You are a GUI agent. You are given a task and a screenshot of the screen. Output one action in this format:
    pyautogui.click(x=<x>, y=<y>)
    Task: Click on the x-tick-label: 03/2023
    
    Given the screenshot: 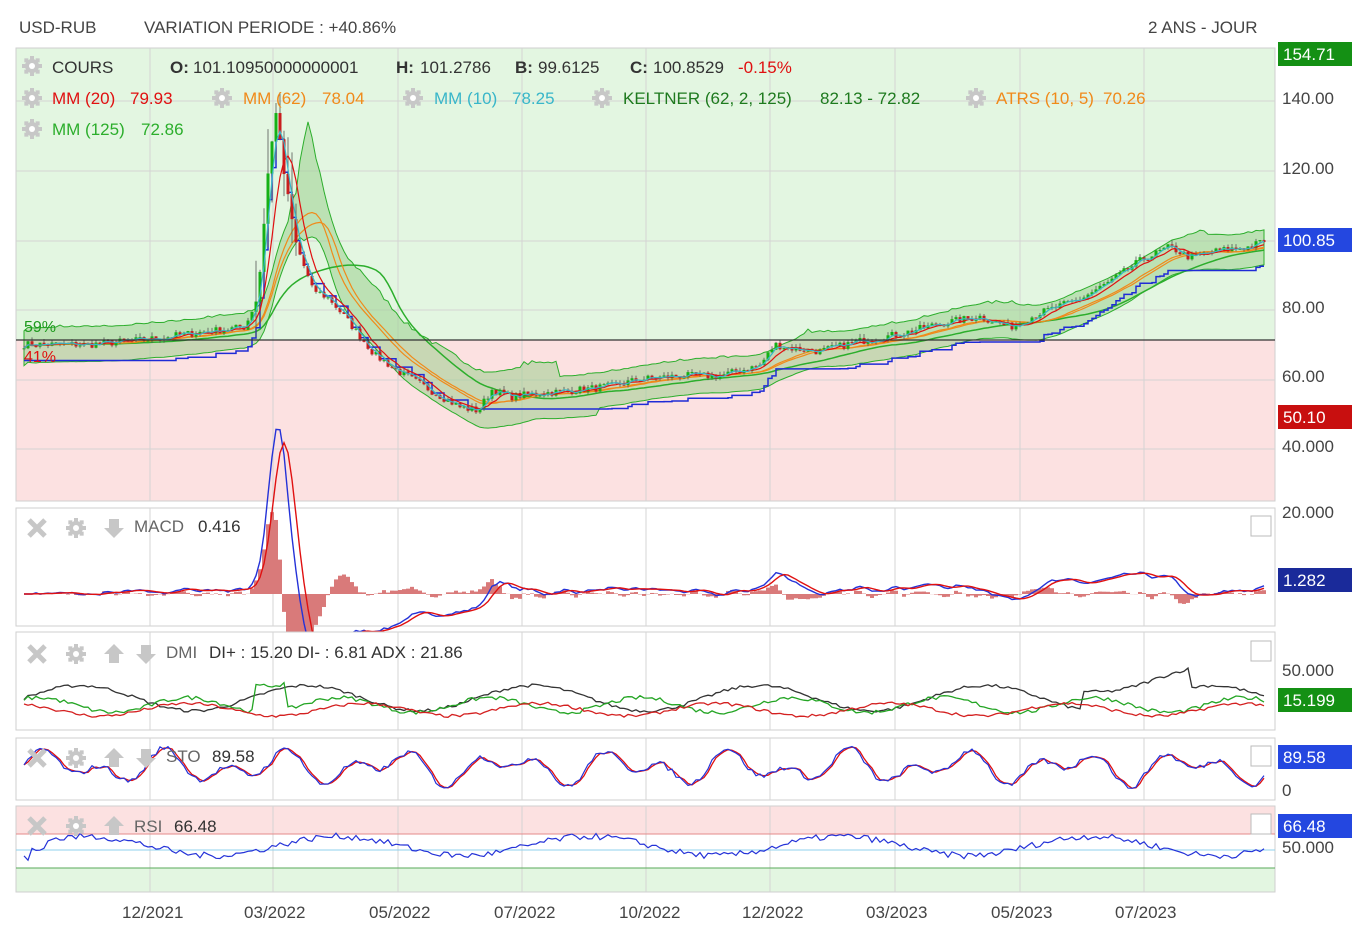 What is the action you would take?
    pyautogui.click(x=896, y=912)
    